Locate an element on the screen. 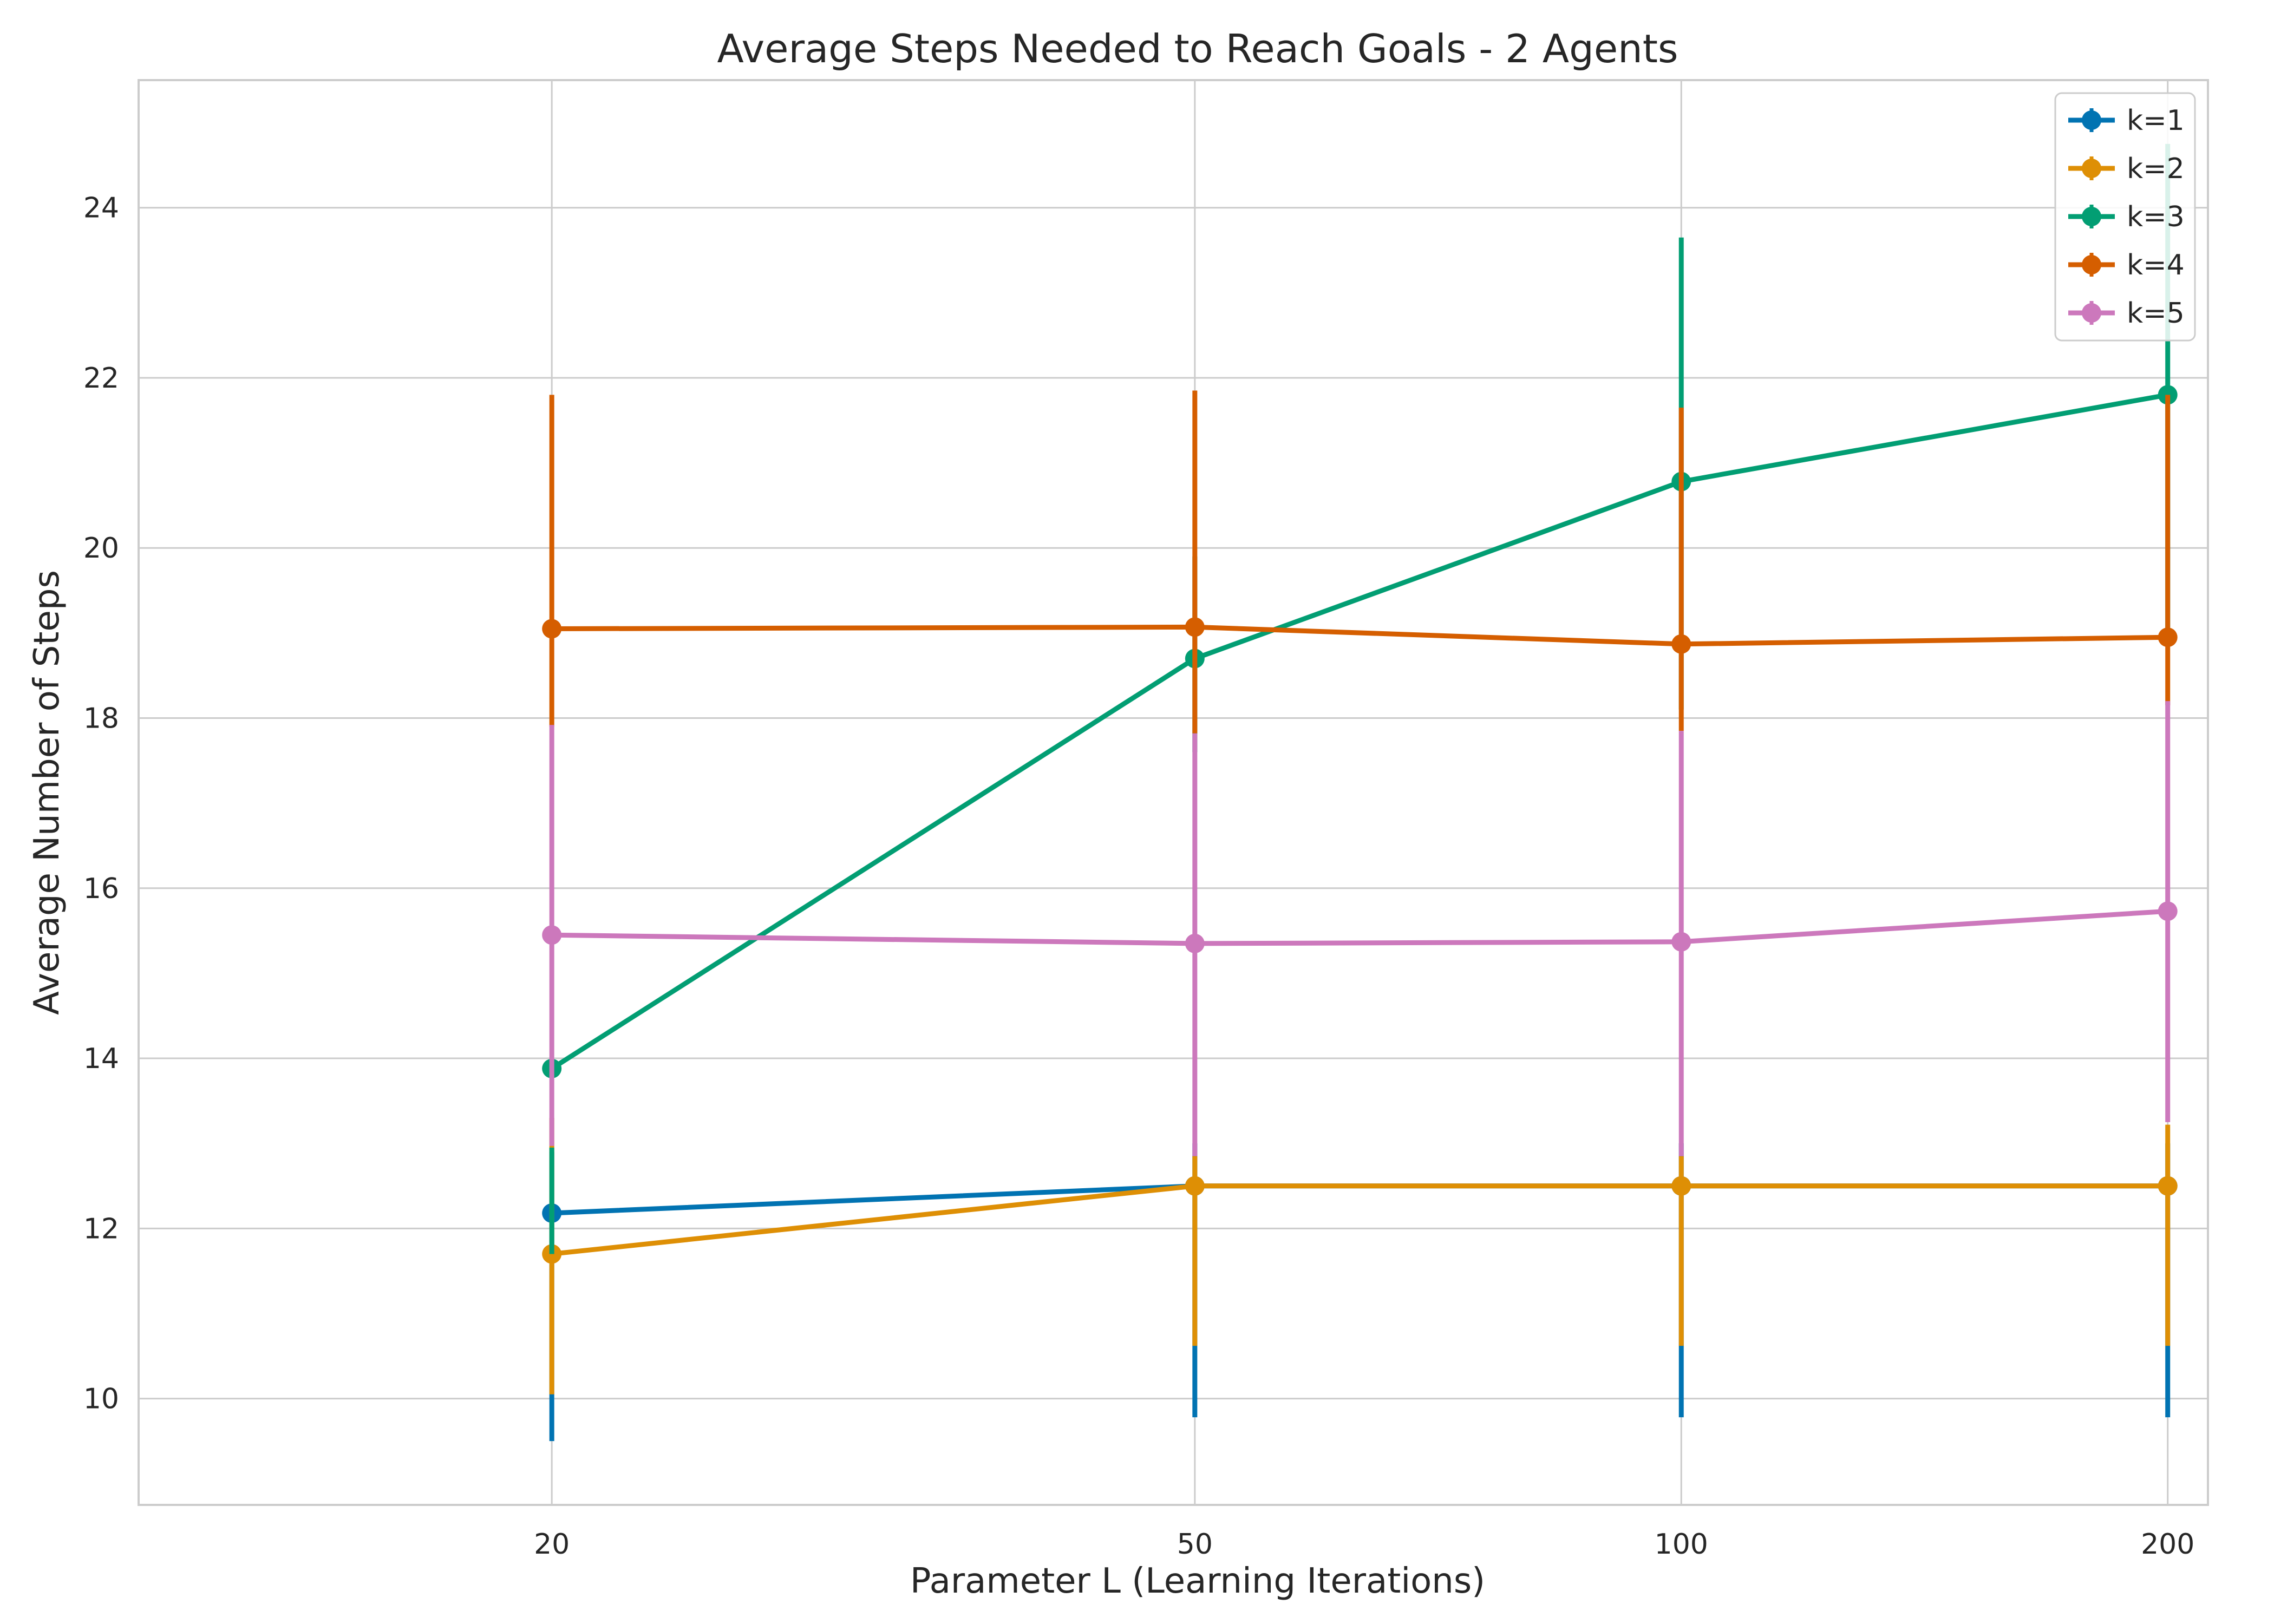  y-axis-ticks: 10 12 14 16 18 20 22 24 is located at coordinates (101, 804).